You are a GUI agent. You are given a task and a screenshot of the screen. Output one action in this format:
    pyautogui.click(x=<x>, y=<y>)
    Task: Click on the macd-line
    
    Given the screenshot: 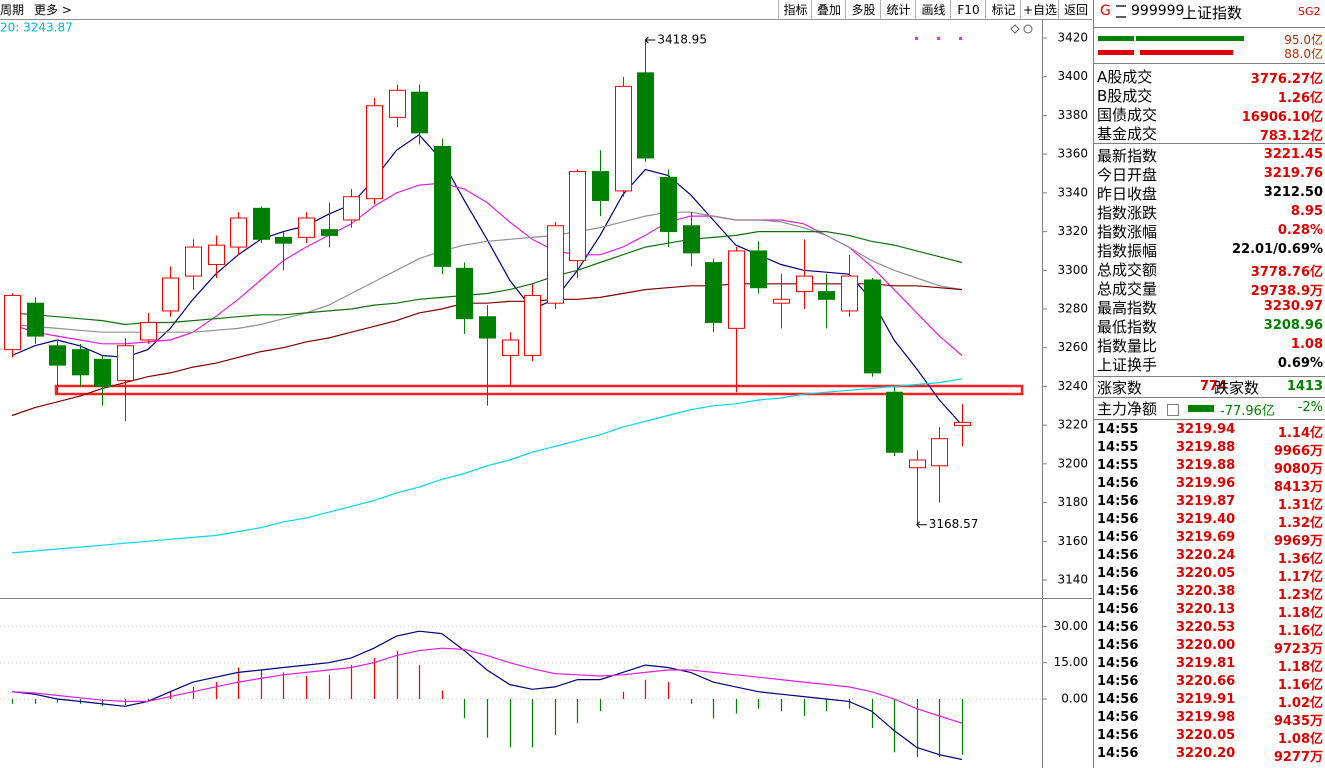 What is the action you would take?
    pyautogui.click(x=487, y=695)
    